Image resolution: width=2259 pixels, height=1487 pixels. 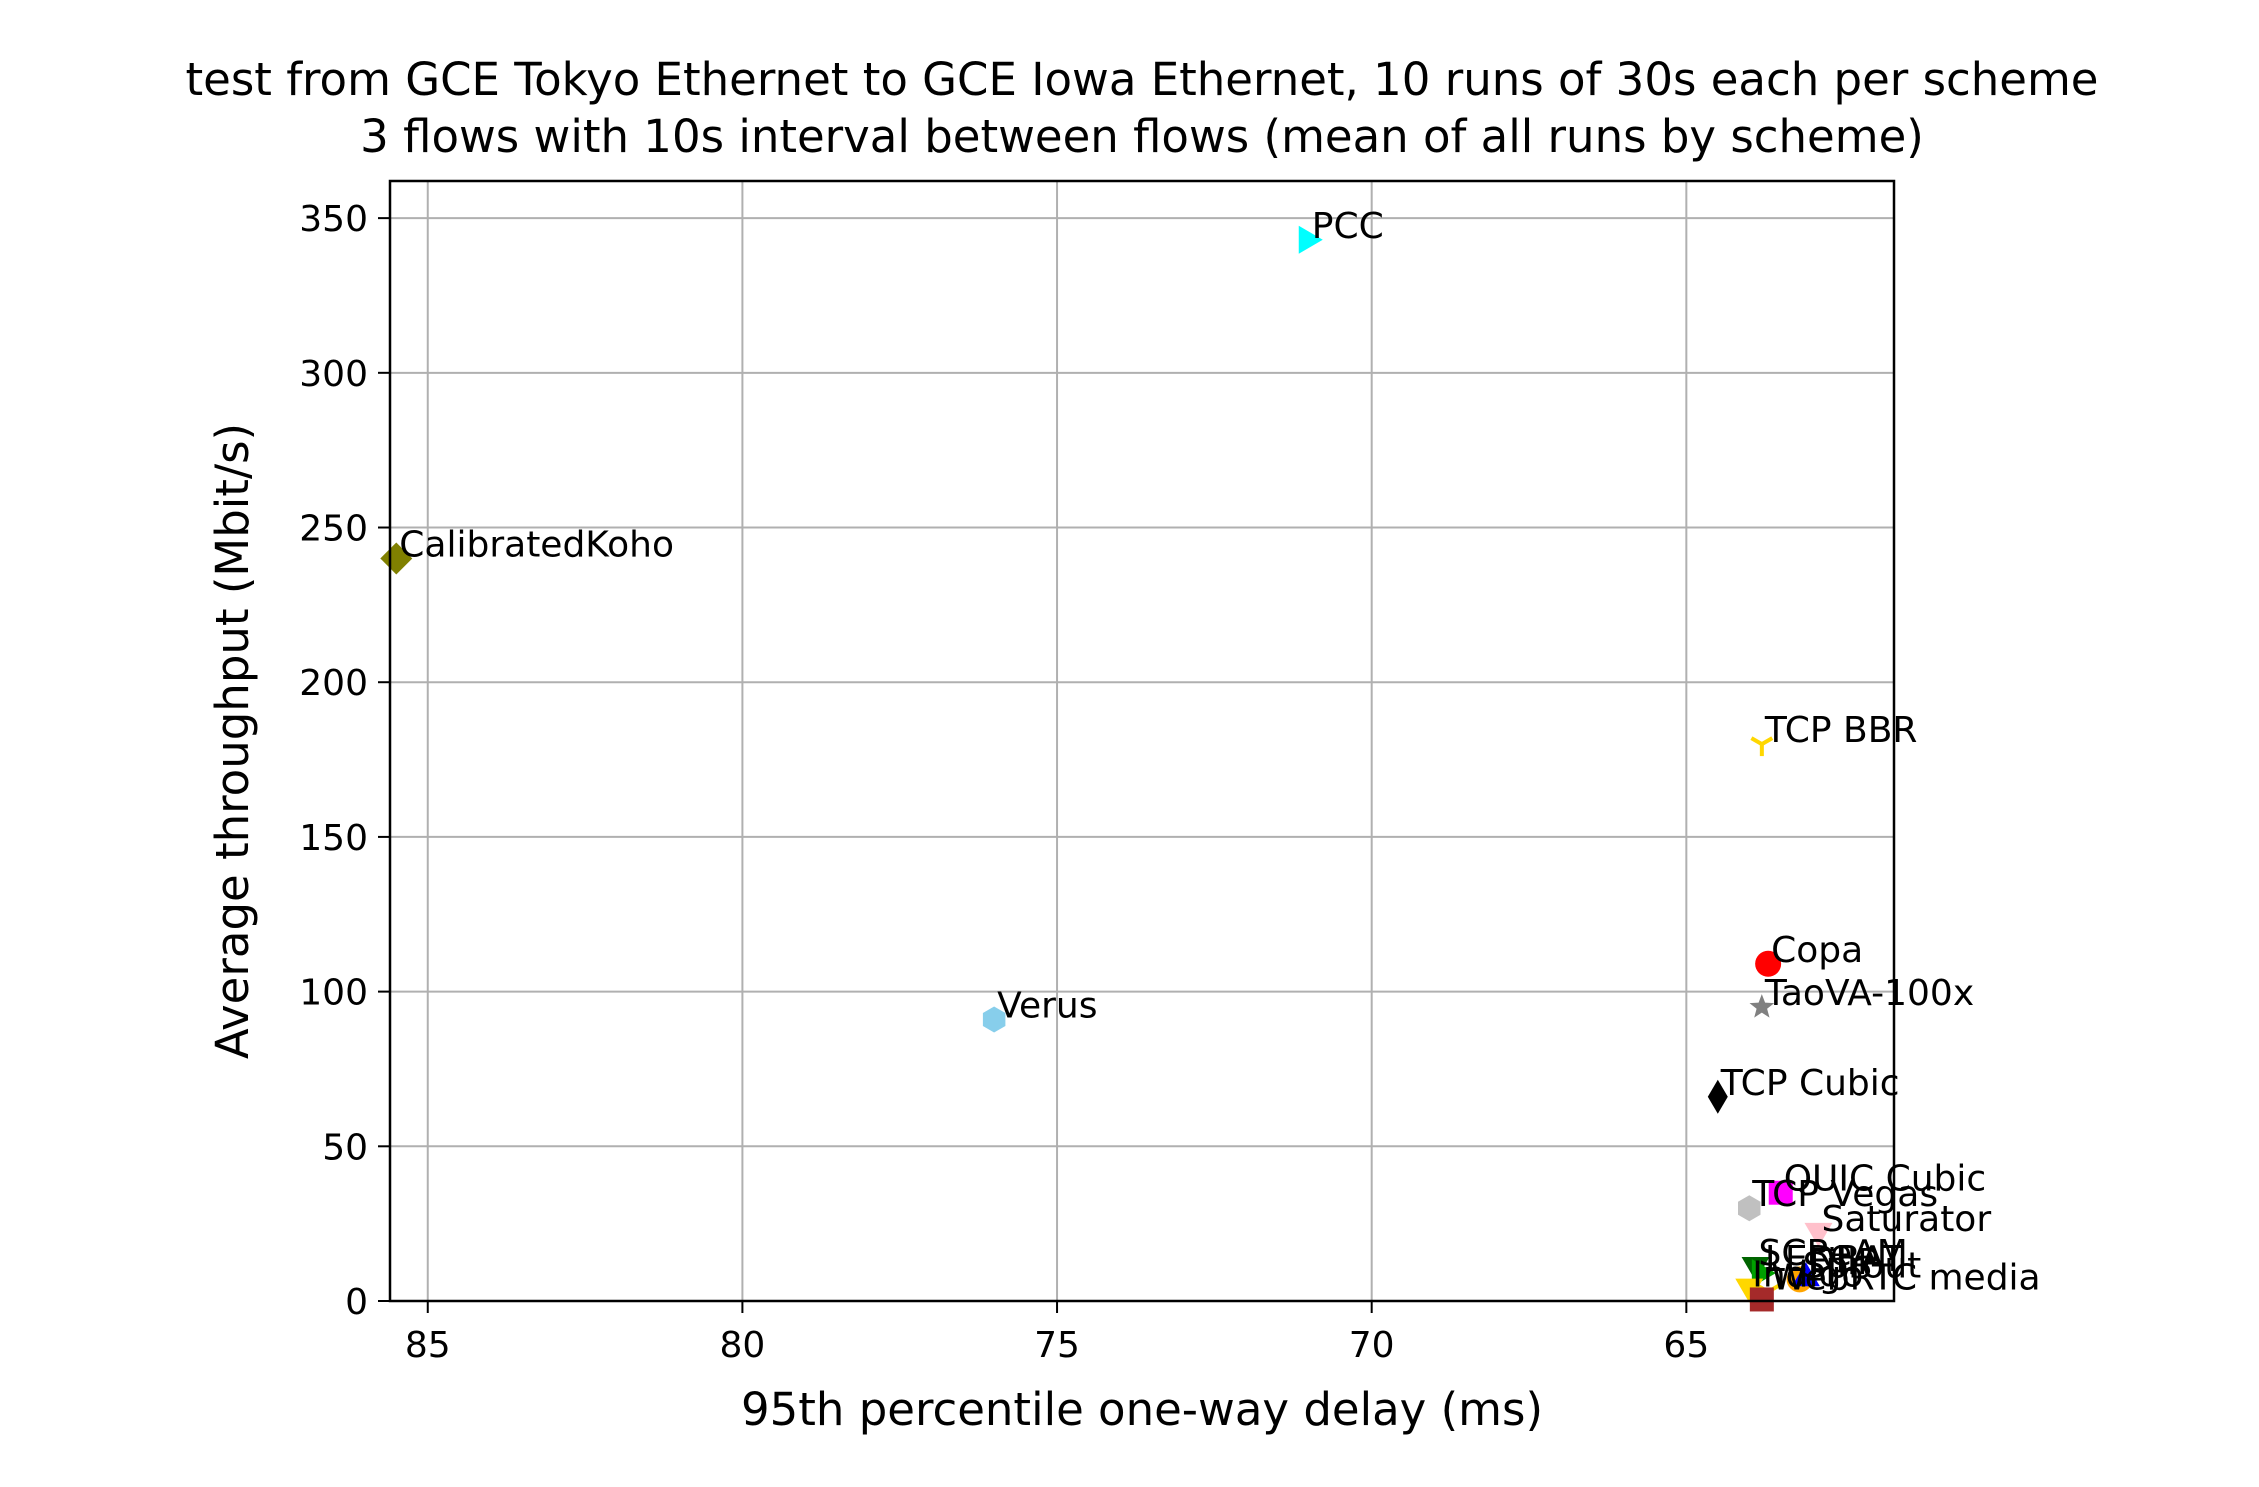 What do you see at coordinates (232, 741) in the screenshot?
I see `y-axis-label: Average throughput (Mbit/s)` at bounding box center [232, 741].